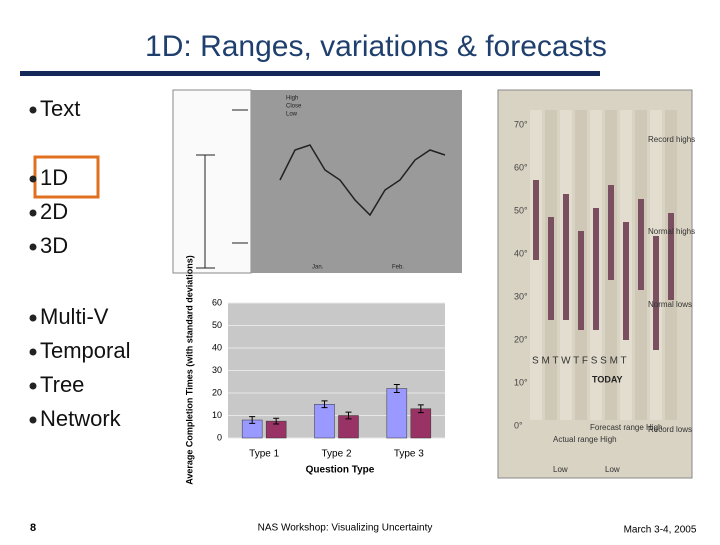 This screenshot has height=545, width=720. I want to click on bullet-text: Text, so click(60, 108).